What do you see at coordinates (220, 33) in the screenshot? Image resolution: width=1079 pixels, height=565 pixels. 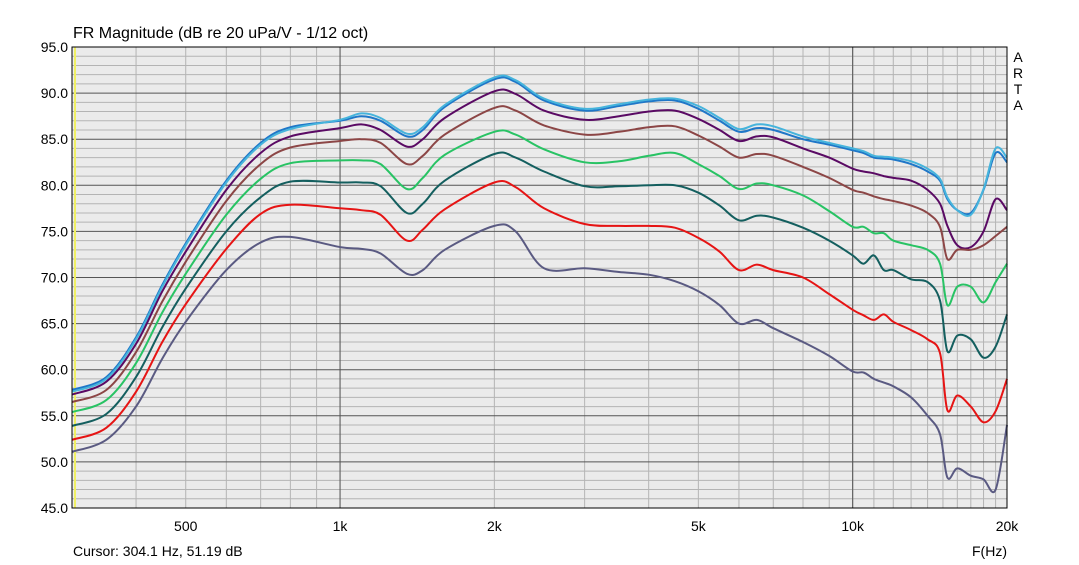 I see `chart-title: FR Magnitude (dB re 20 uPa/V - 1/12 oct)` at bounding box center [220, 33].